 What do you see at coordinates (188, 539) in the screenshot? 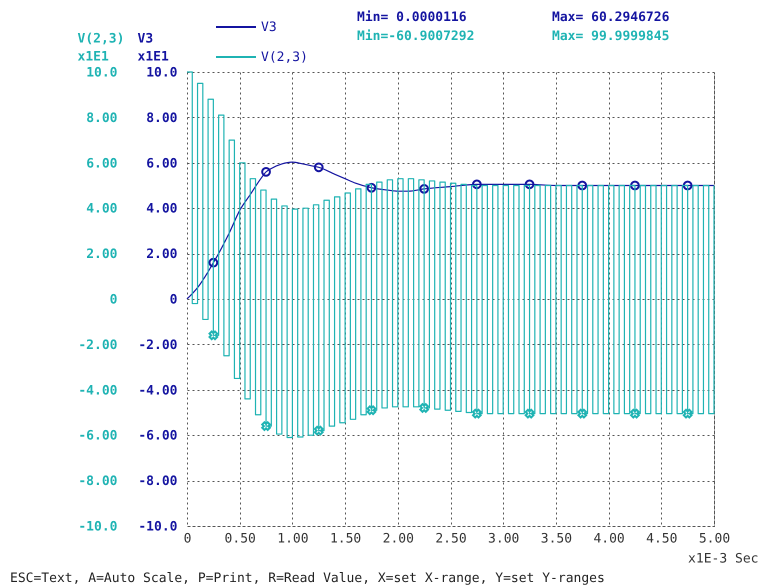
I see `x-tick-label: 0` at bounding box center [188, 539].